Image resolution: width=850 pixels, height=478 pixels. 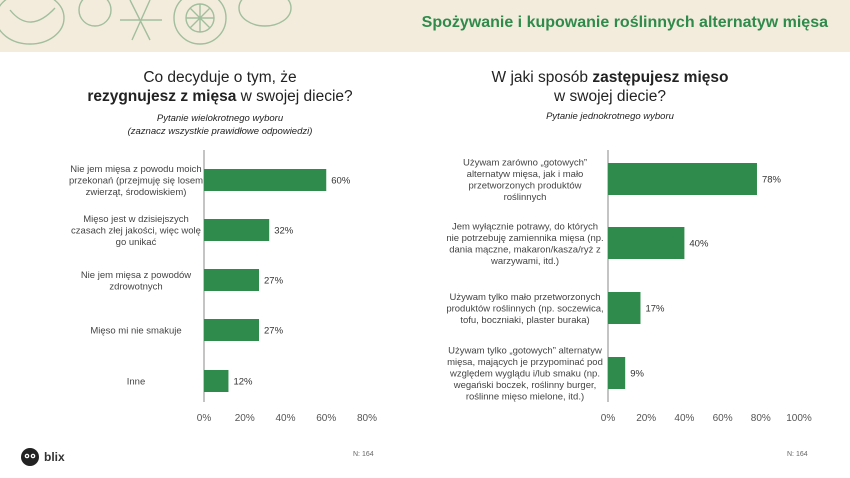 What do you see at coordinates (341, 181) in the screenshot?
I see `bar-value-label: 60%` at bounding box center [341, 181].